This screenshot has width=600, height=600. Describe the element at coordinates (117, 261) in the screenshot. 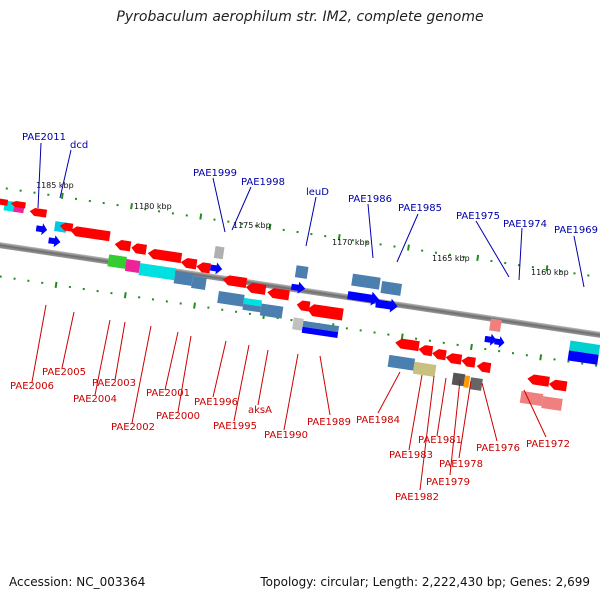

I see `gene-pae2004-block` at that location.